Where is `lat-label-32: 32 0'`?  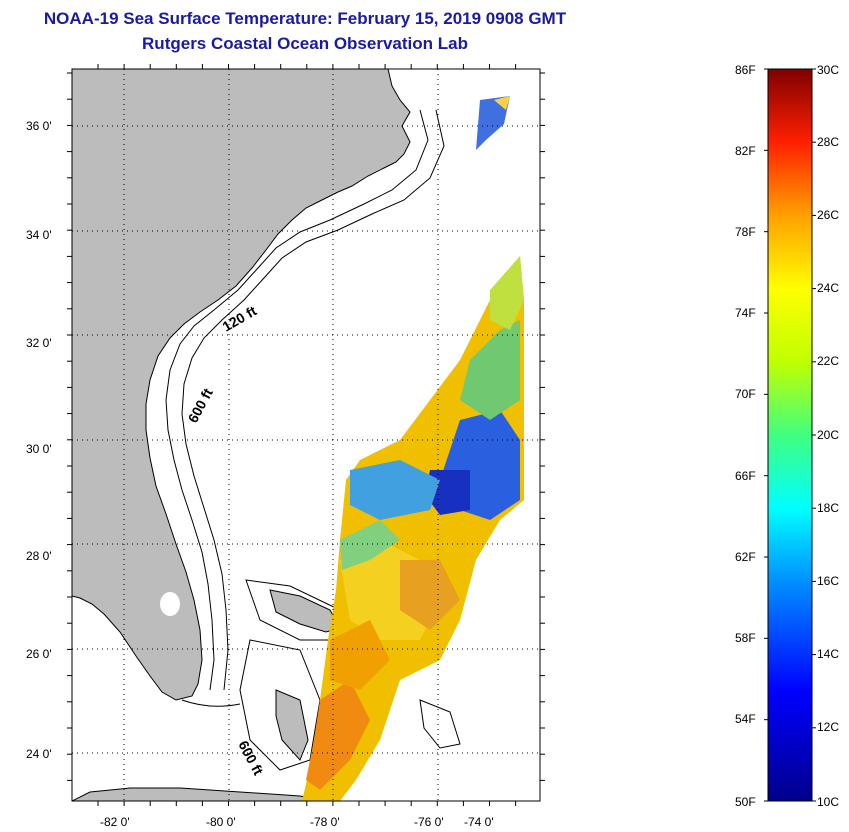
lat-label-32: 32 0' is located at coordinates (39, 343).